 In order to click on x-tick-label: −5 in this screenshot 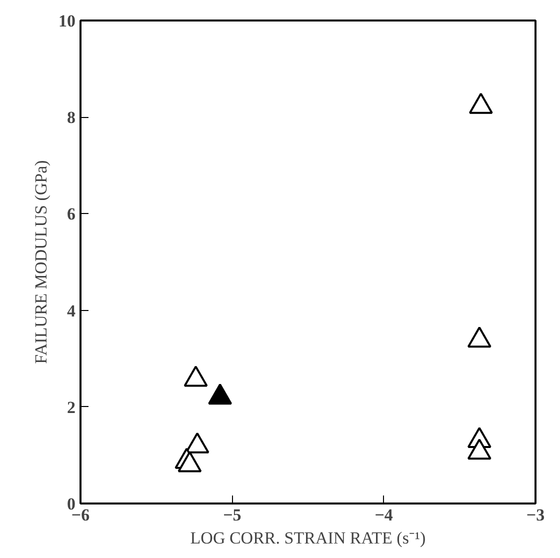, I will do `click(232, 515)`.